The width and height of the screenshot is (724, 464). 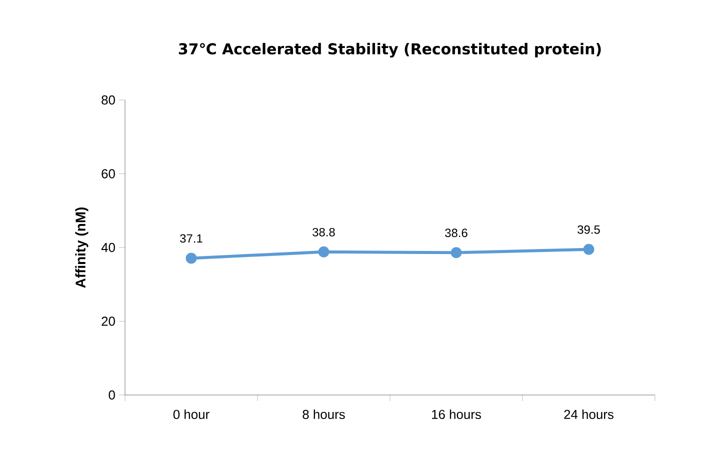 I want to click on x-tick-label: 24 hours, so click(x=589, y=415).